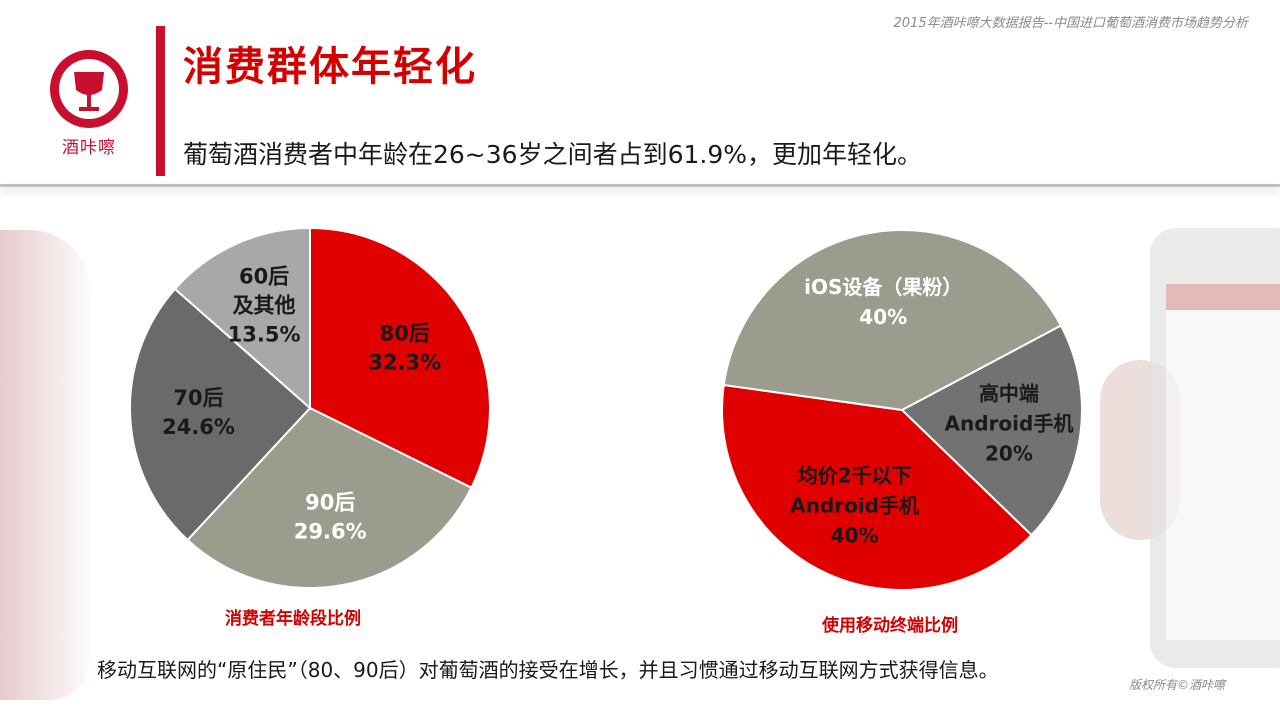 Image resolution: width=1280 pixels, height=720 pixels. I want to click on pie-slice-android-budget, so click(877, 487).